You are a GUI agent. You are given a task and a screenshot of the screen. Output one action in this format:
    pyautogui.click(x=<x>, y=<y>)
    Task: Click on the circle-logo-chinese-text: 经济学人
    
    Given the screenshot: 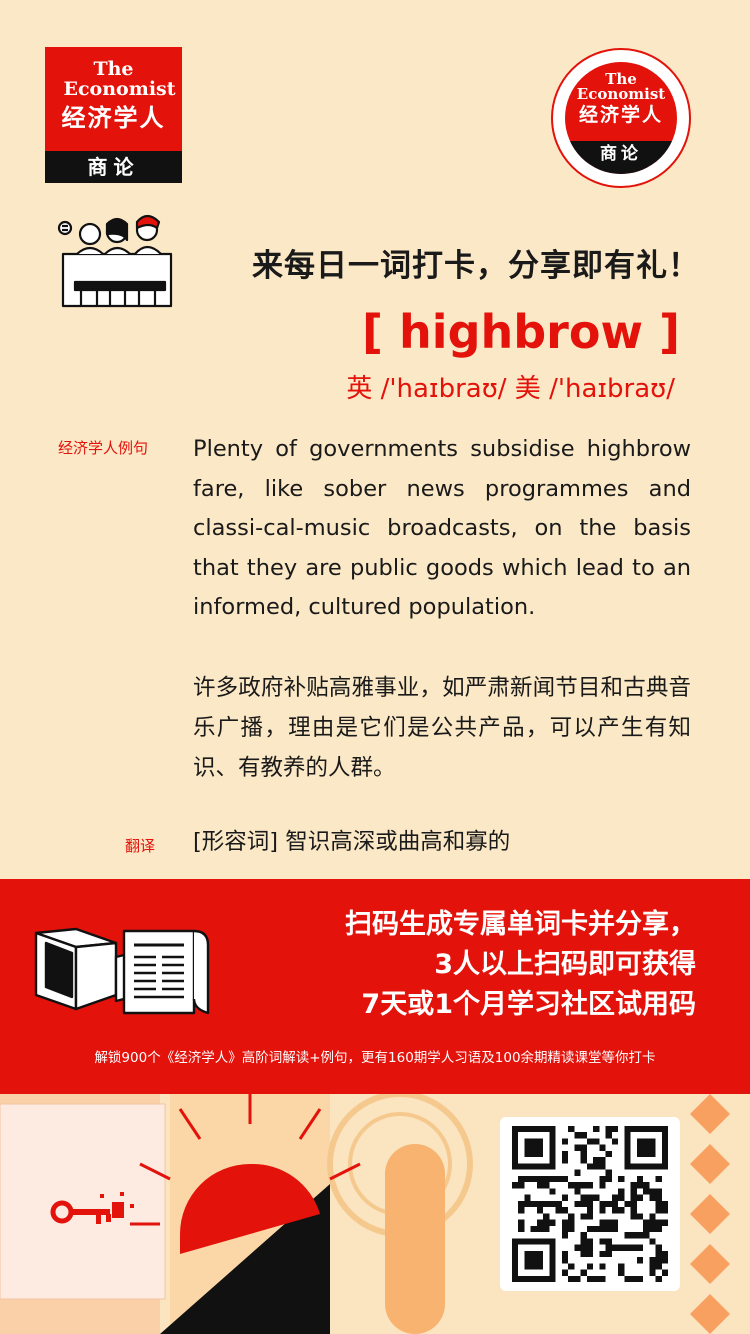 What is the action you would take?
    pyautogui.click(x=620, y=115)
    